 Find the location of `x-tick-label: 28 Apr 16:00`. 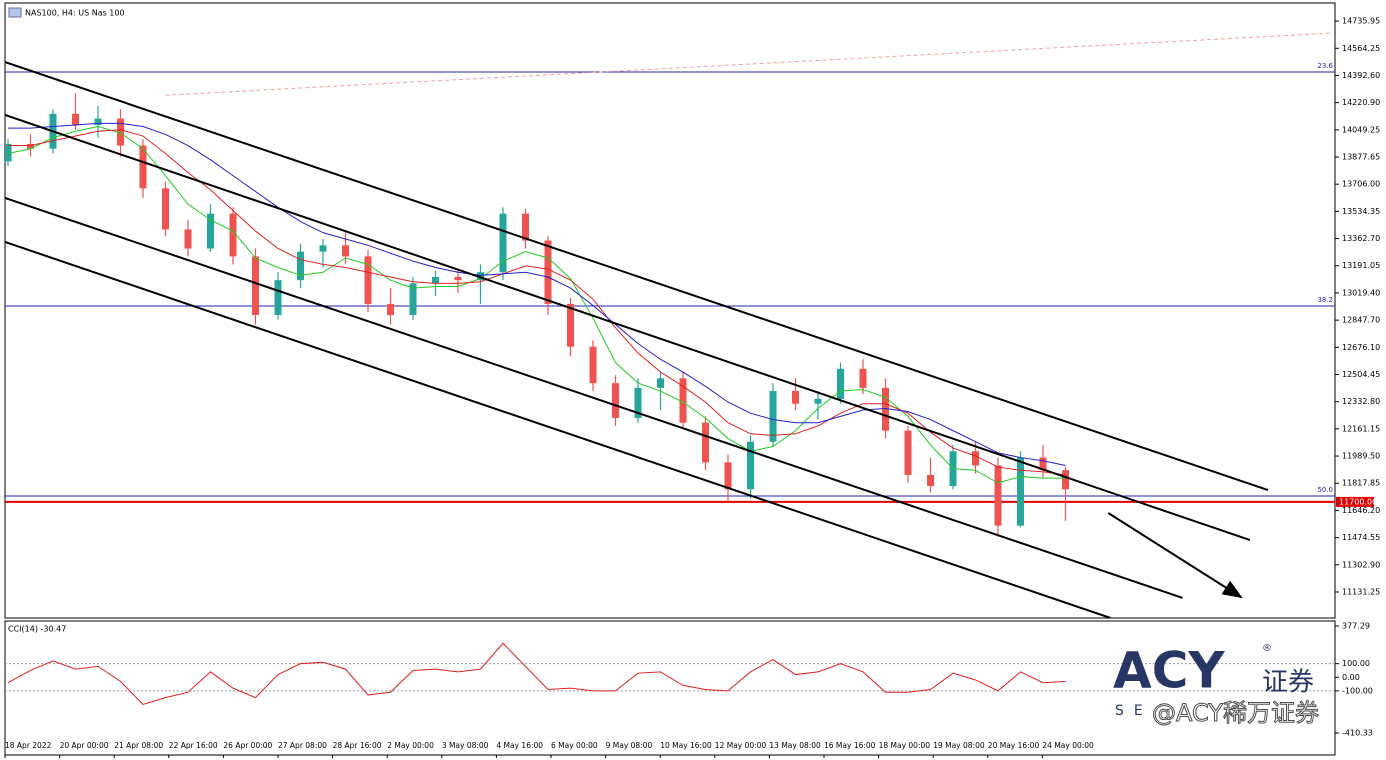

x-tick-label: 28 Apr 16:00 is located at coordinates (357, 745).